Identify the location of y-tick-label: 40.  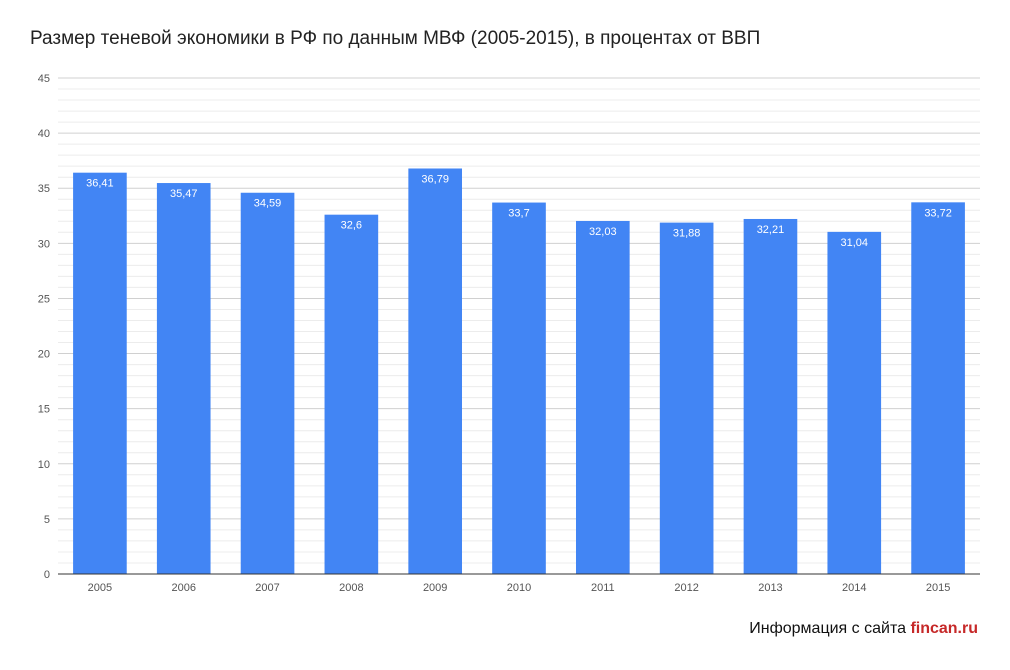
(44, 134).